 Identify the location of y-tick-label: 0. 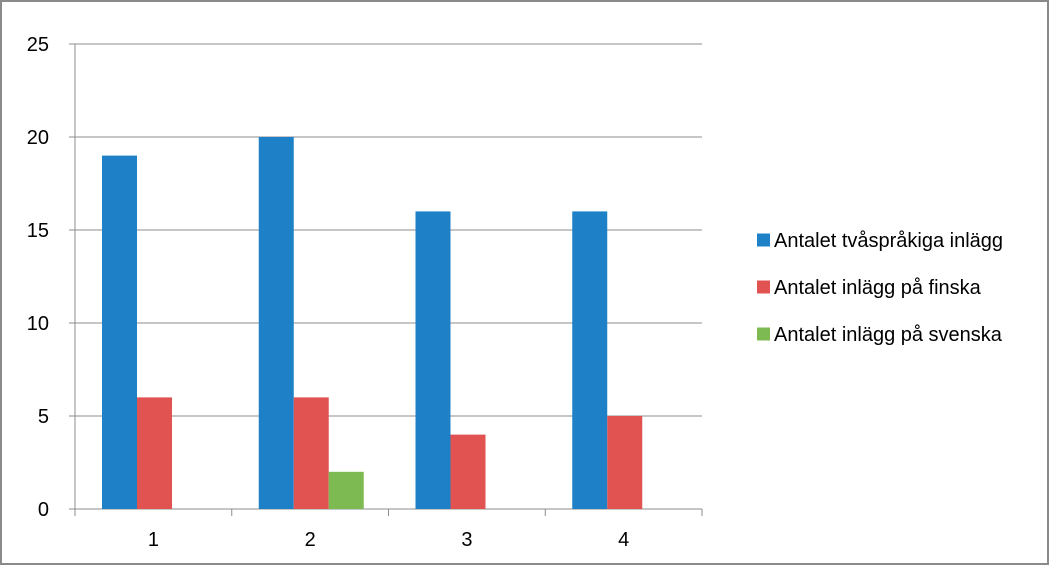
(43, 510).